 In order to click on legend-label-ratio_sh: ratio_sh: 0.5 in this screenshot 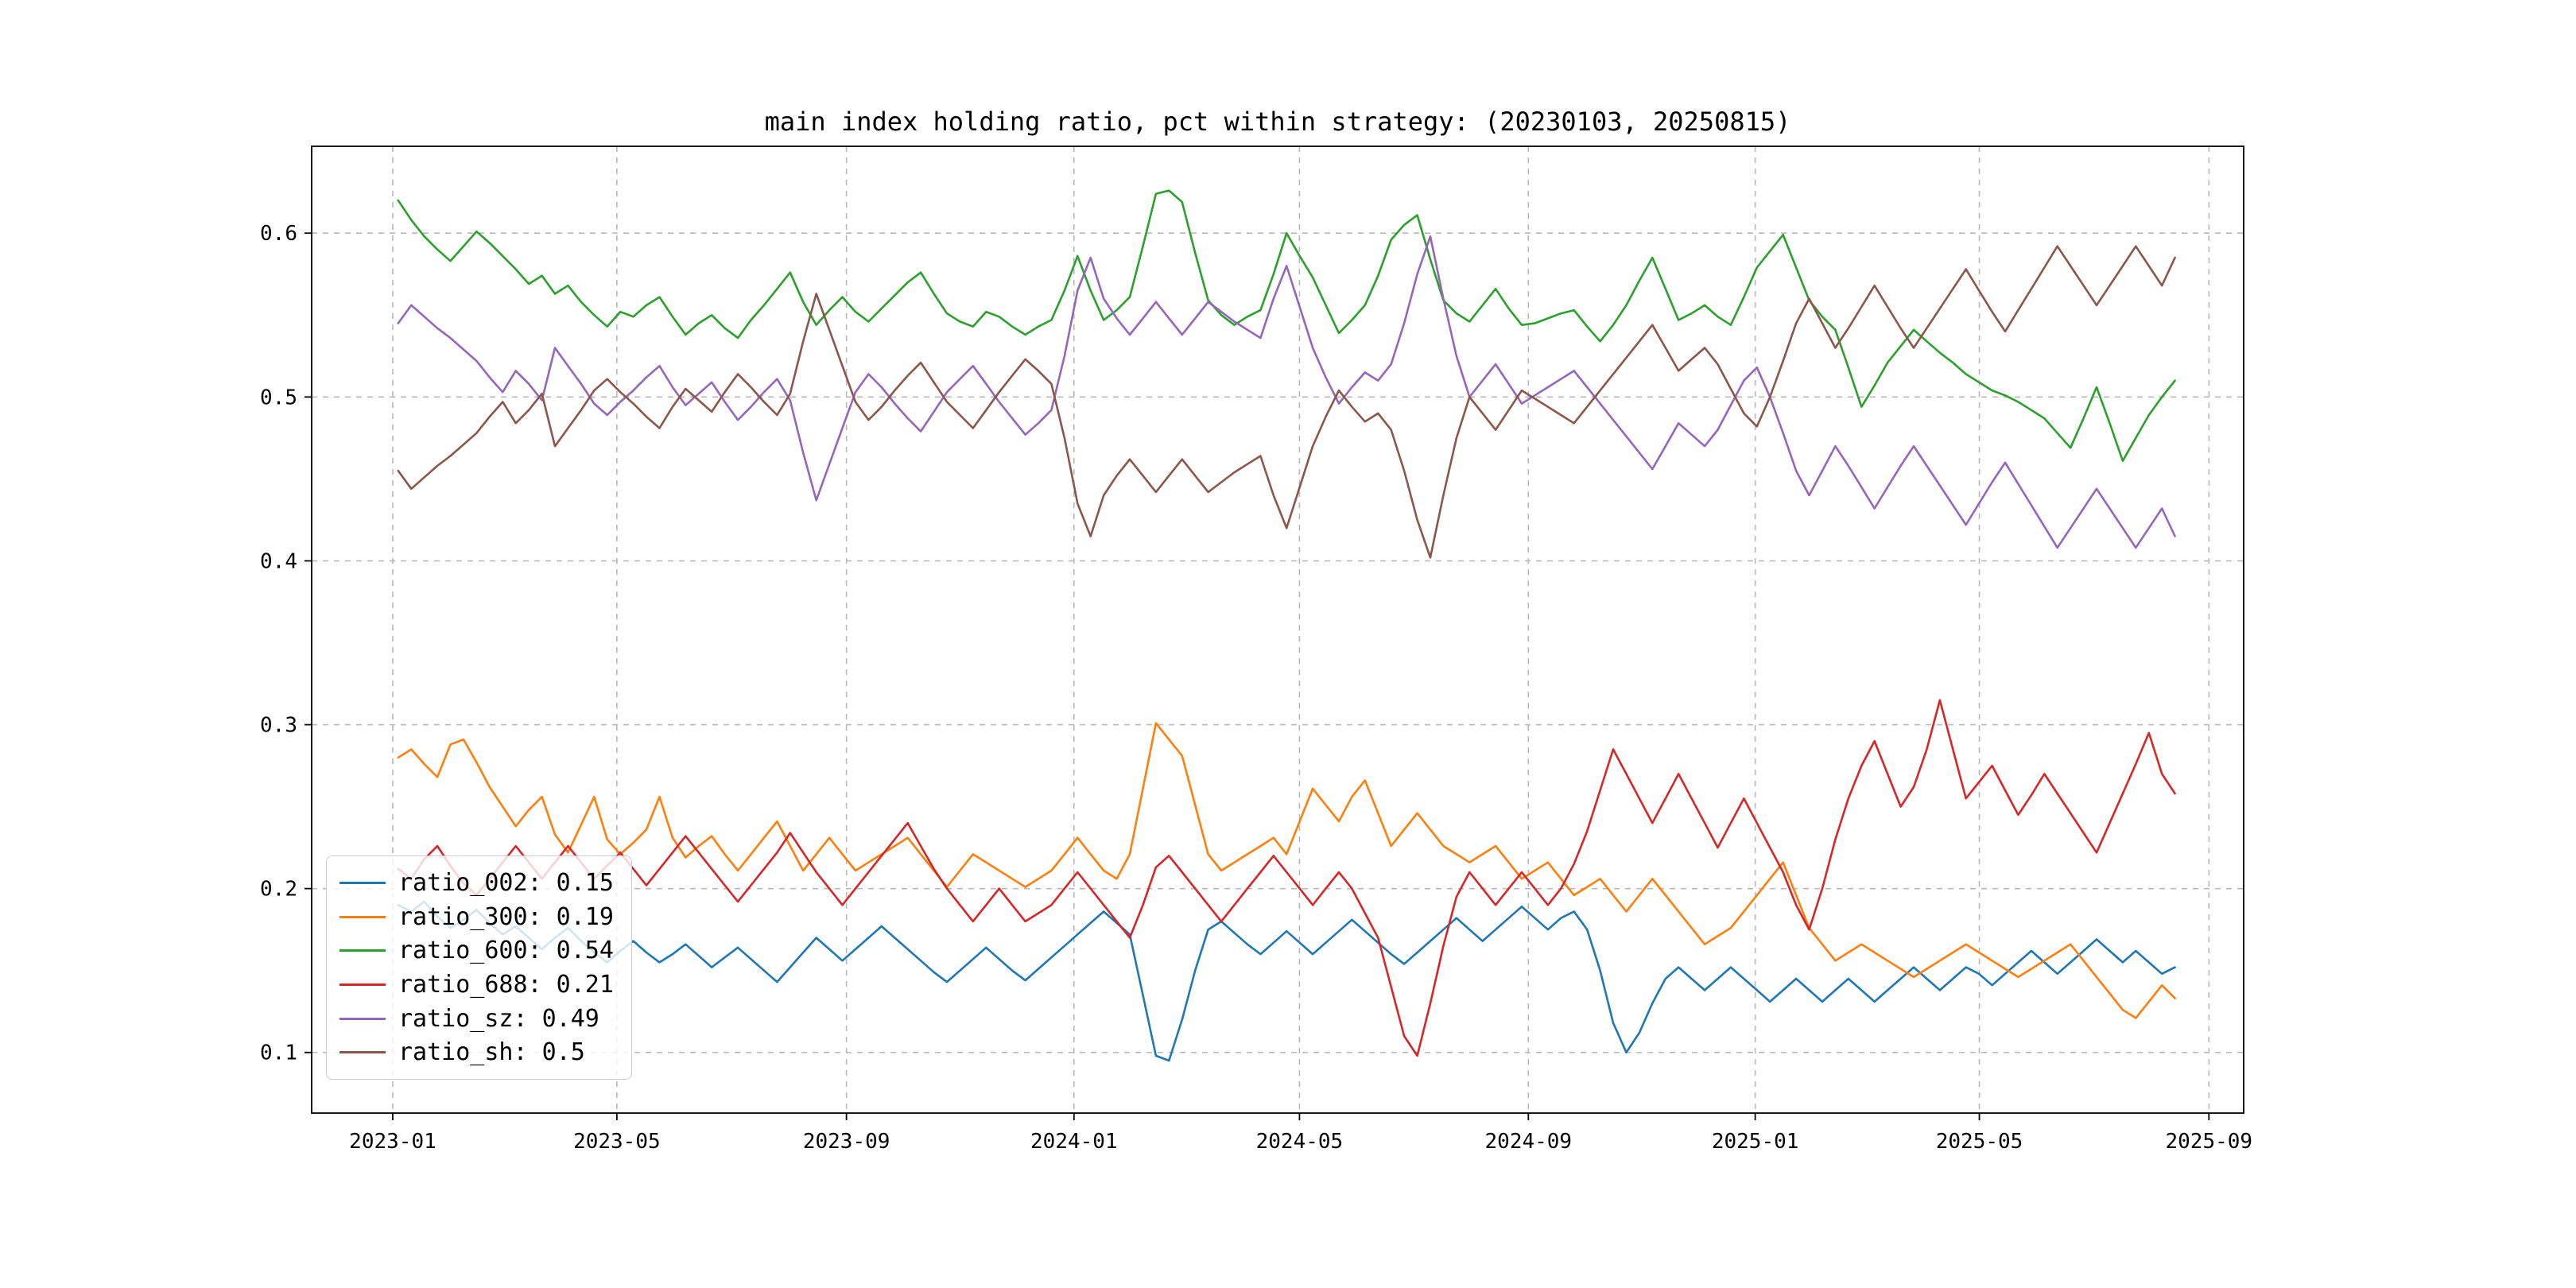, I will do `click(492, 1052)`.